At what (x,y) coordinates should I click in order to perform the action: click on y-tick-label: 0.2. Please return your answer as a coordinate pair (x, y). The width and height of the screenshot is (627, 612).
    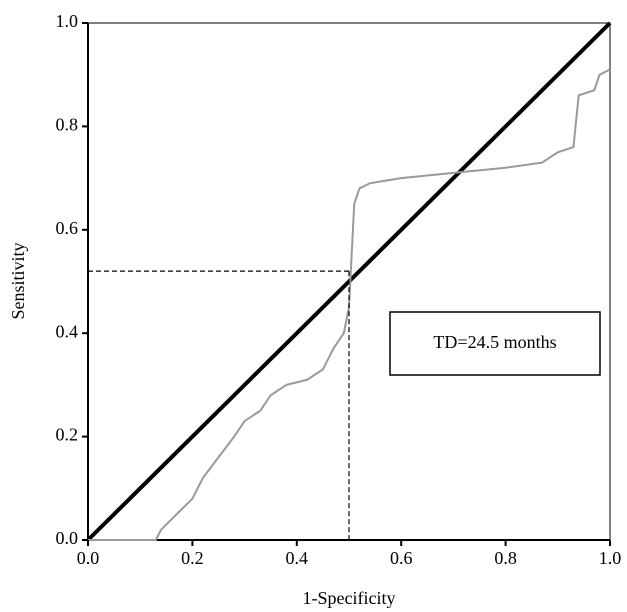
    Looking at the image, I should click on (67, 435).